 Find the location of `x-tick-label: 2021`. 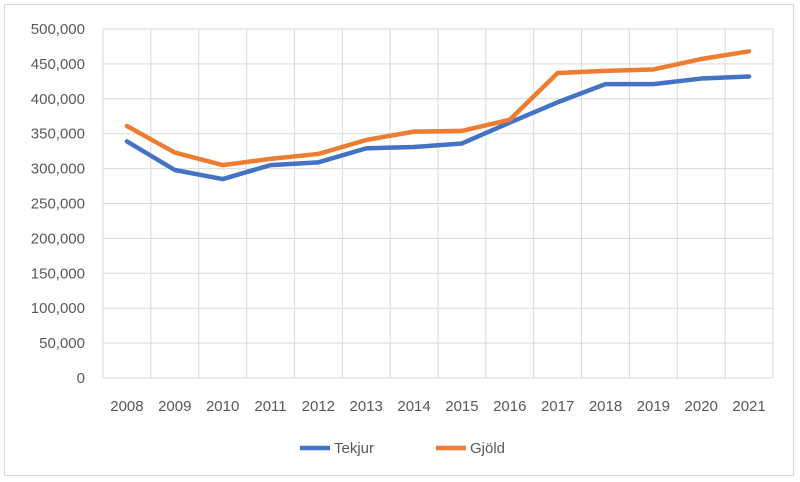

x-tick-label: 2021 is located at coordinates (748, 406).